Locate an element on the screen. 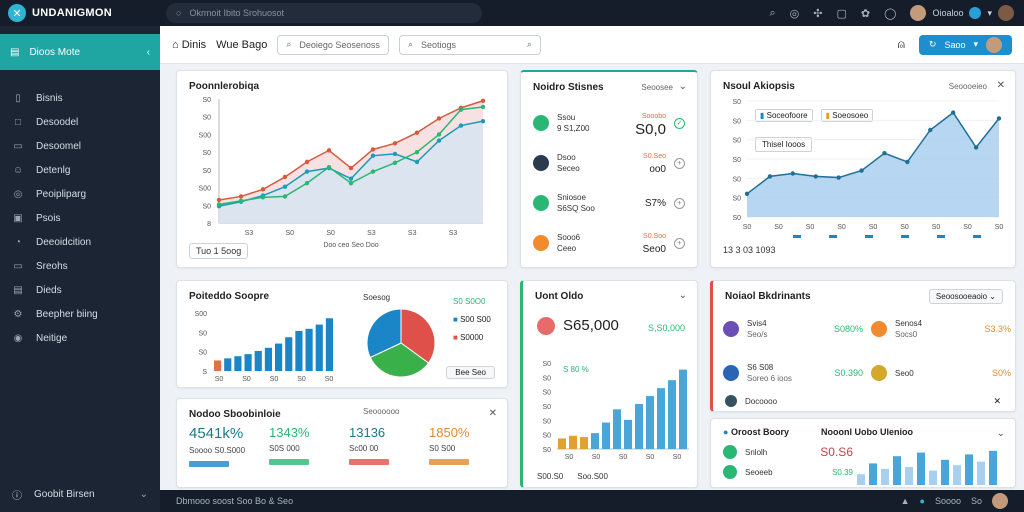 The image size is (1024, 512). item-value: S0.S6 is located at coordinates (836, 452).